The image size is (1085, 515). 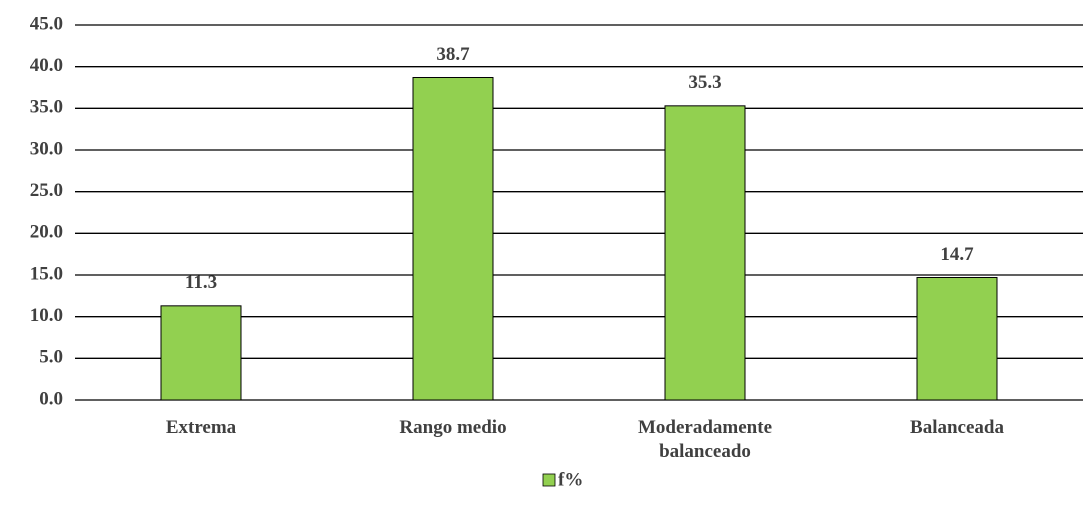 I want to click on x-tick-label-box: Rango medio, so click(x=453, y=427).